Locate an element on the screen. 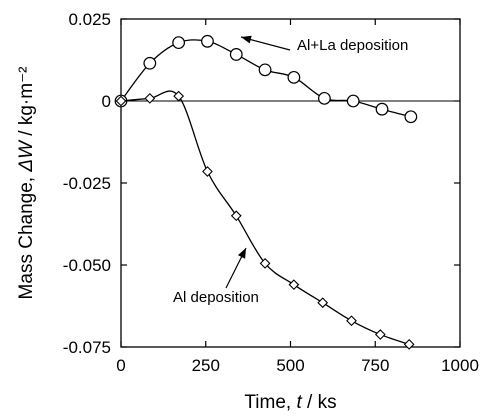 This screenshot has width=492, height=418. x-tick-label: 750 is located at coordinates (375, 365).